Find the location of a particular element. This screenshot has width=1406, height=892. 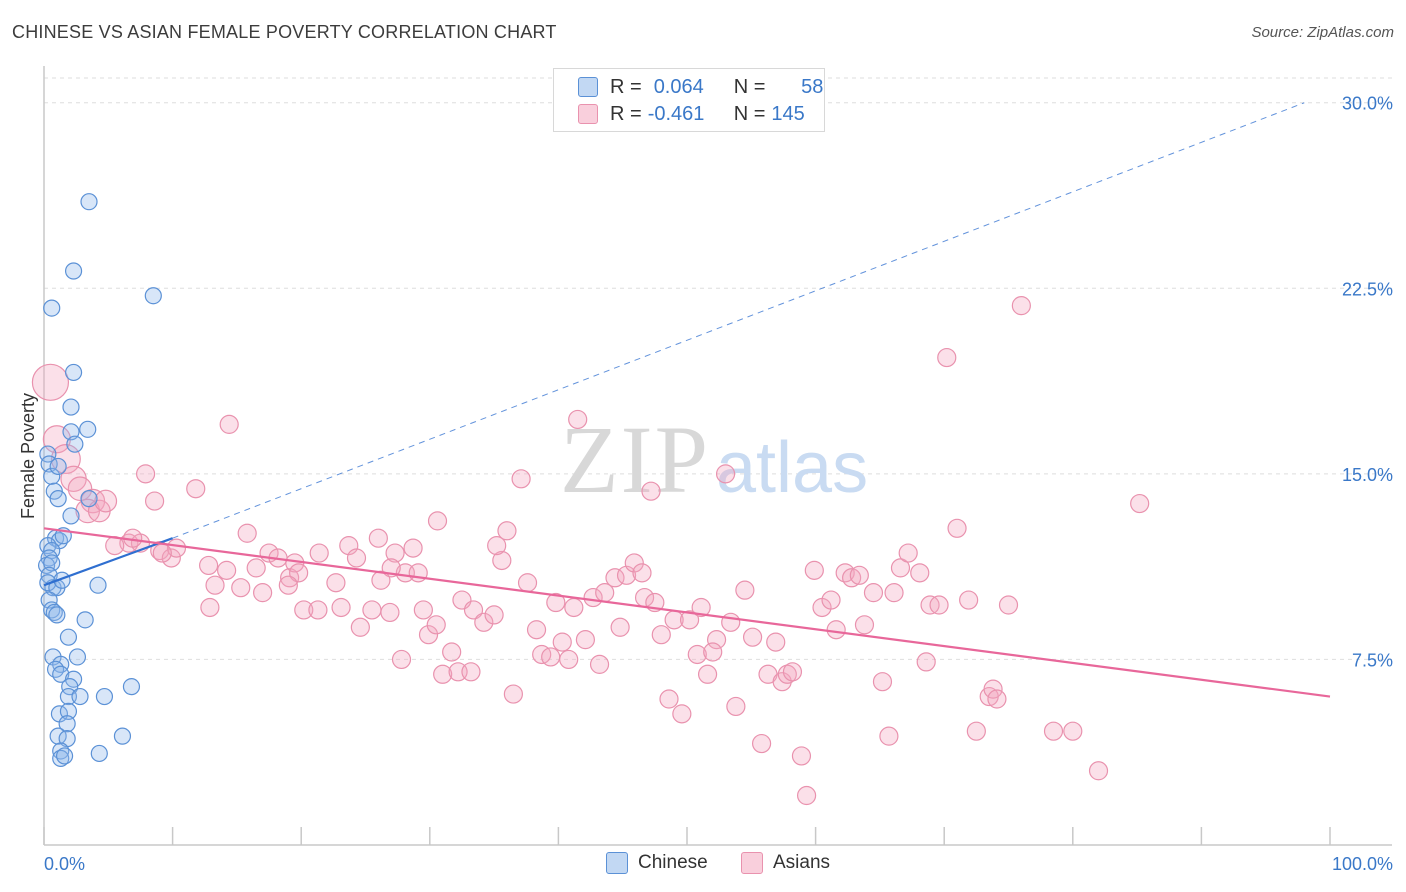

watermark-zip: ZIP is located at coordinates (635, 459).